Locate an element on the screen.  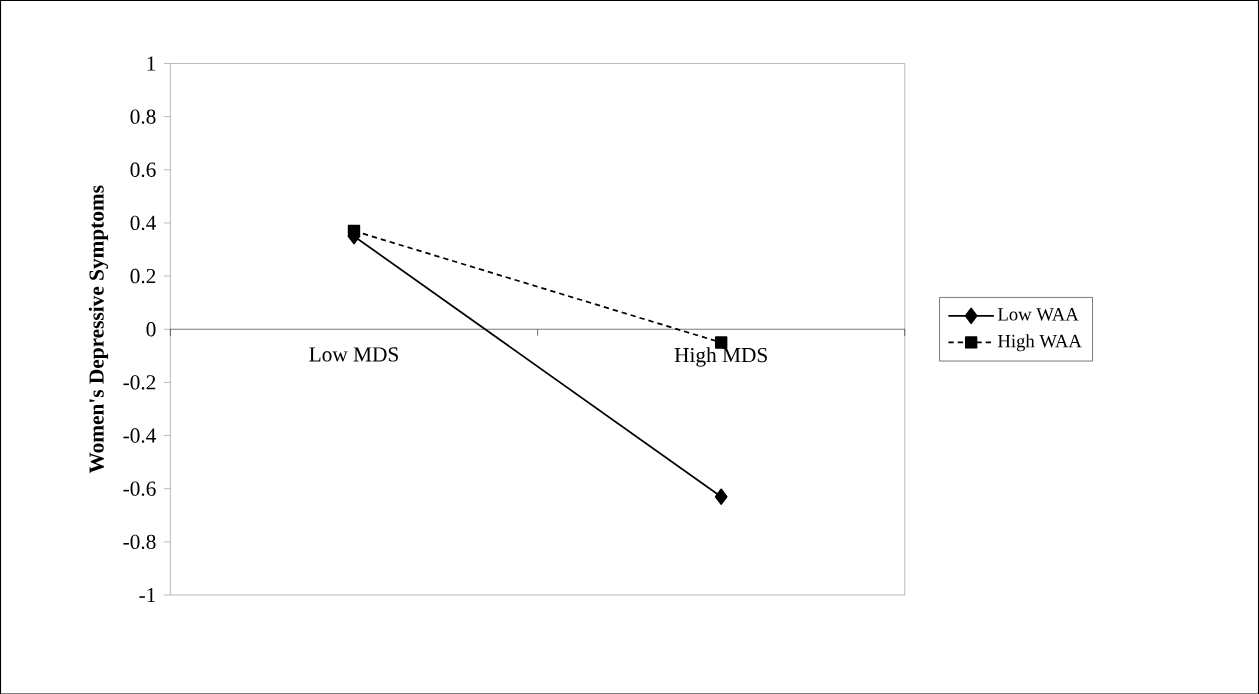
y-tick-label: -0.4 is located at coordinates (140, 435).